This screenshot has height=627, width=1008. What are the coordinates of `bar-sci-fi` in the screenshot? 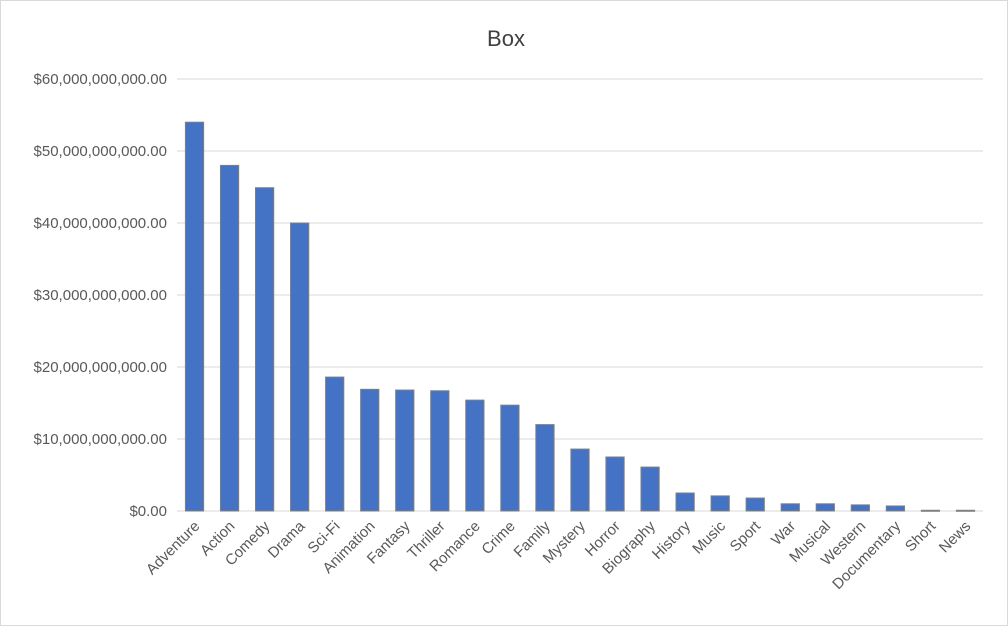 It's located at (335, 444).